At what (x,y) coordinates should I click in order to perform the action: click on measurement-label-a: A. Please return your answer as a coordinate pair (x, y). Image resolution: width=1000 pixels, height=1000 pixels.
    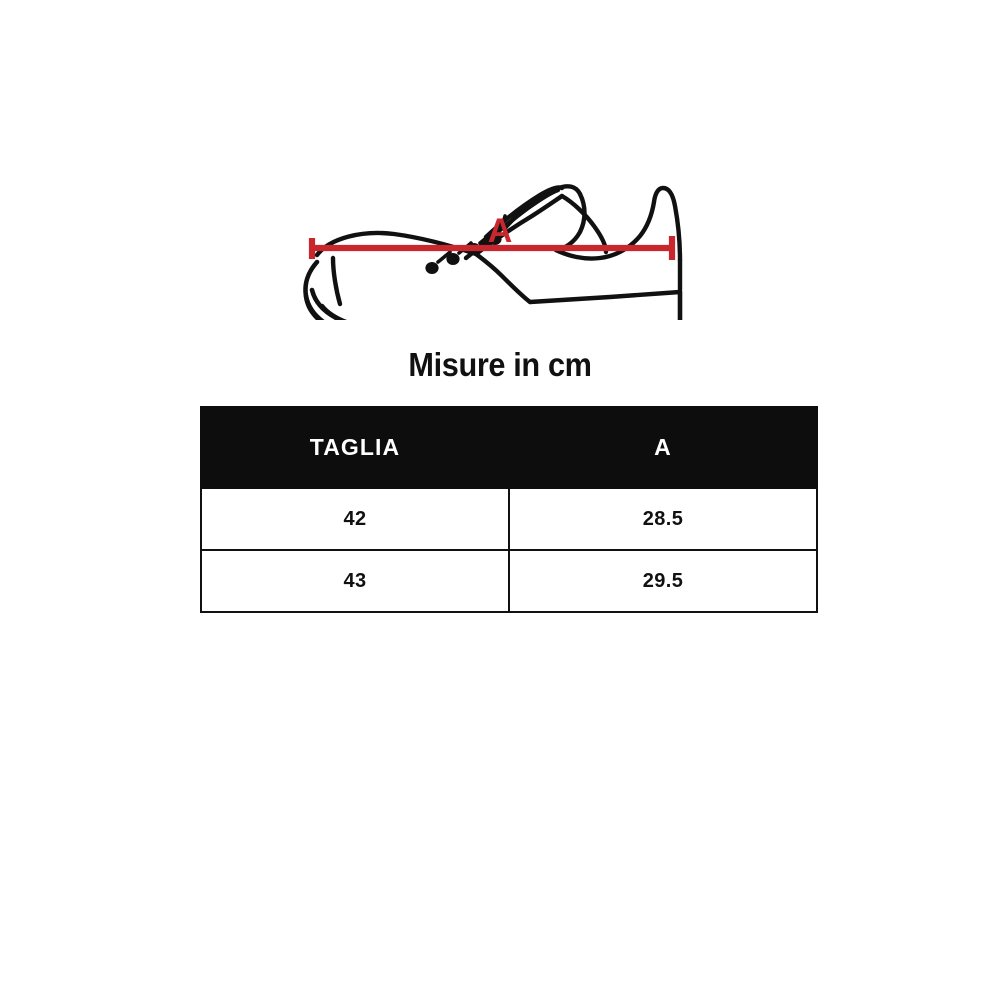
    Looking at the image, I should click on (500, 231).